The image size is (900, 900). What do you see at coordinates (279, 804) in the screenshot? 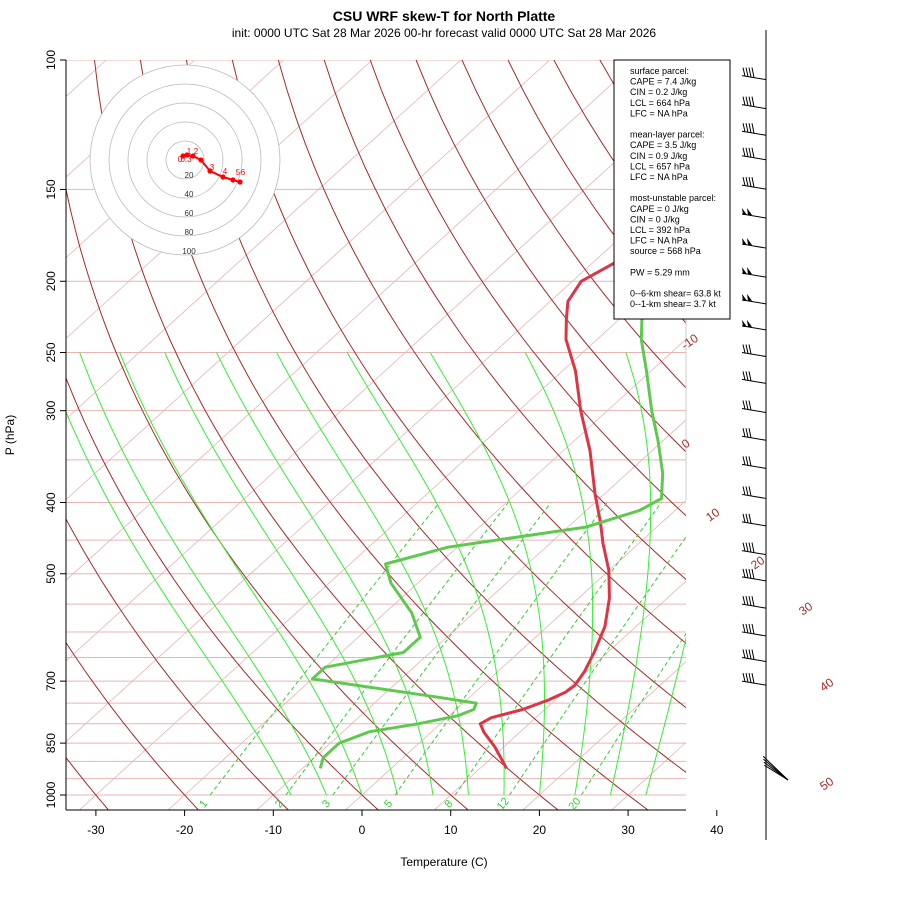
I see `mixing-ratio-label: 2` at bounding box center [279, 804].